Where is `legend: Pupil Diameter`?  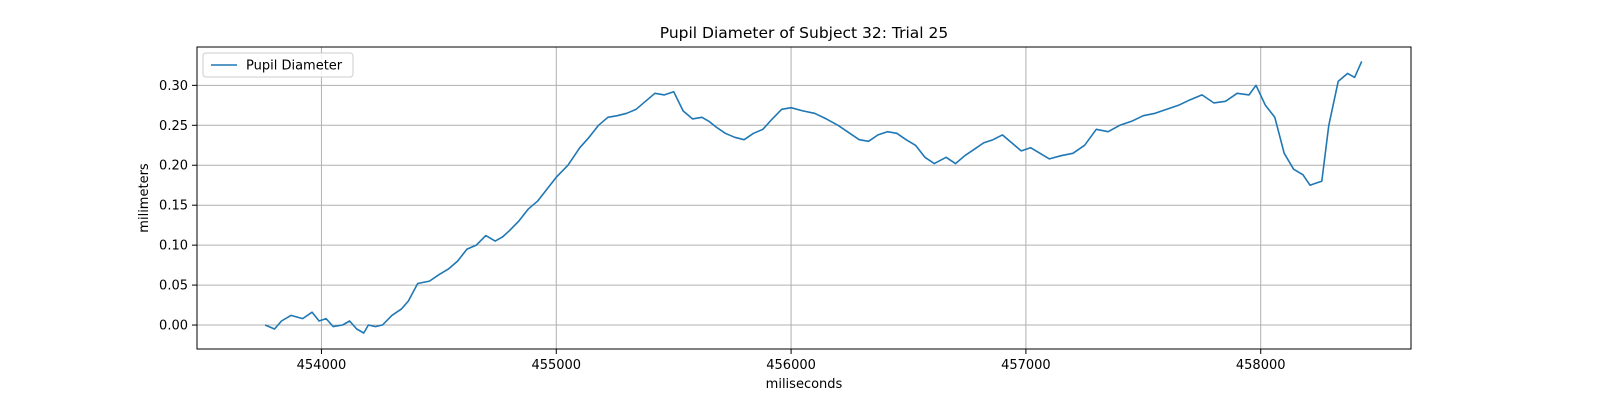 legend: Pupil Diameter is located at coordinates (278, 65).